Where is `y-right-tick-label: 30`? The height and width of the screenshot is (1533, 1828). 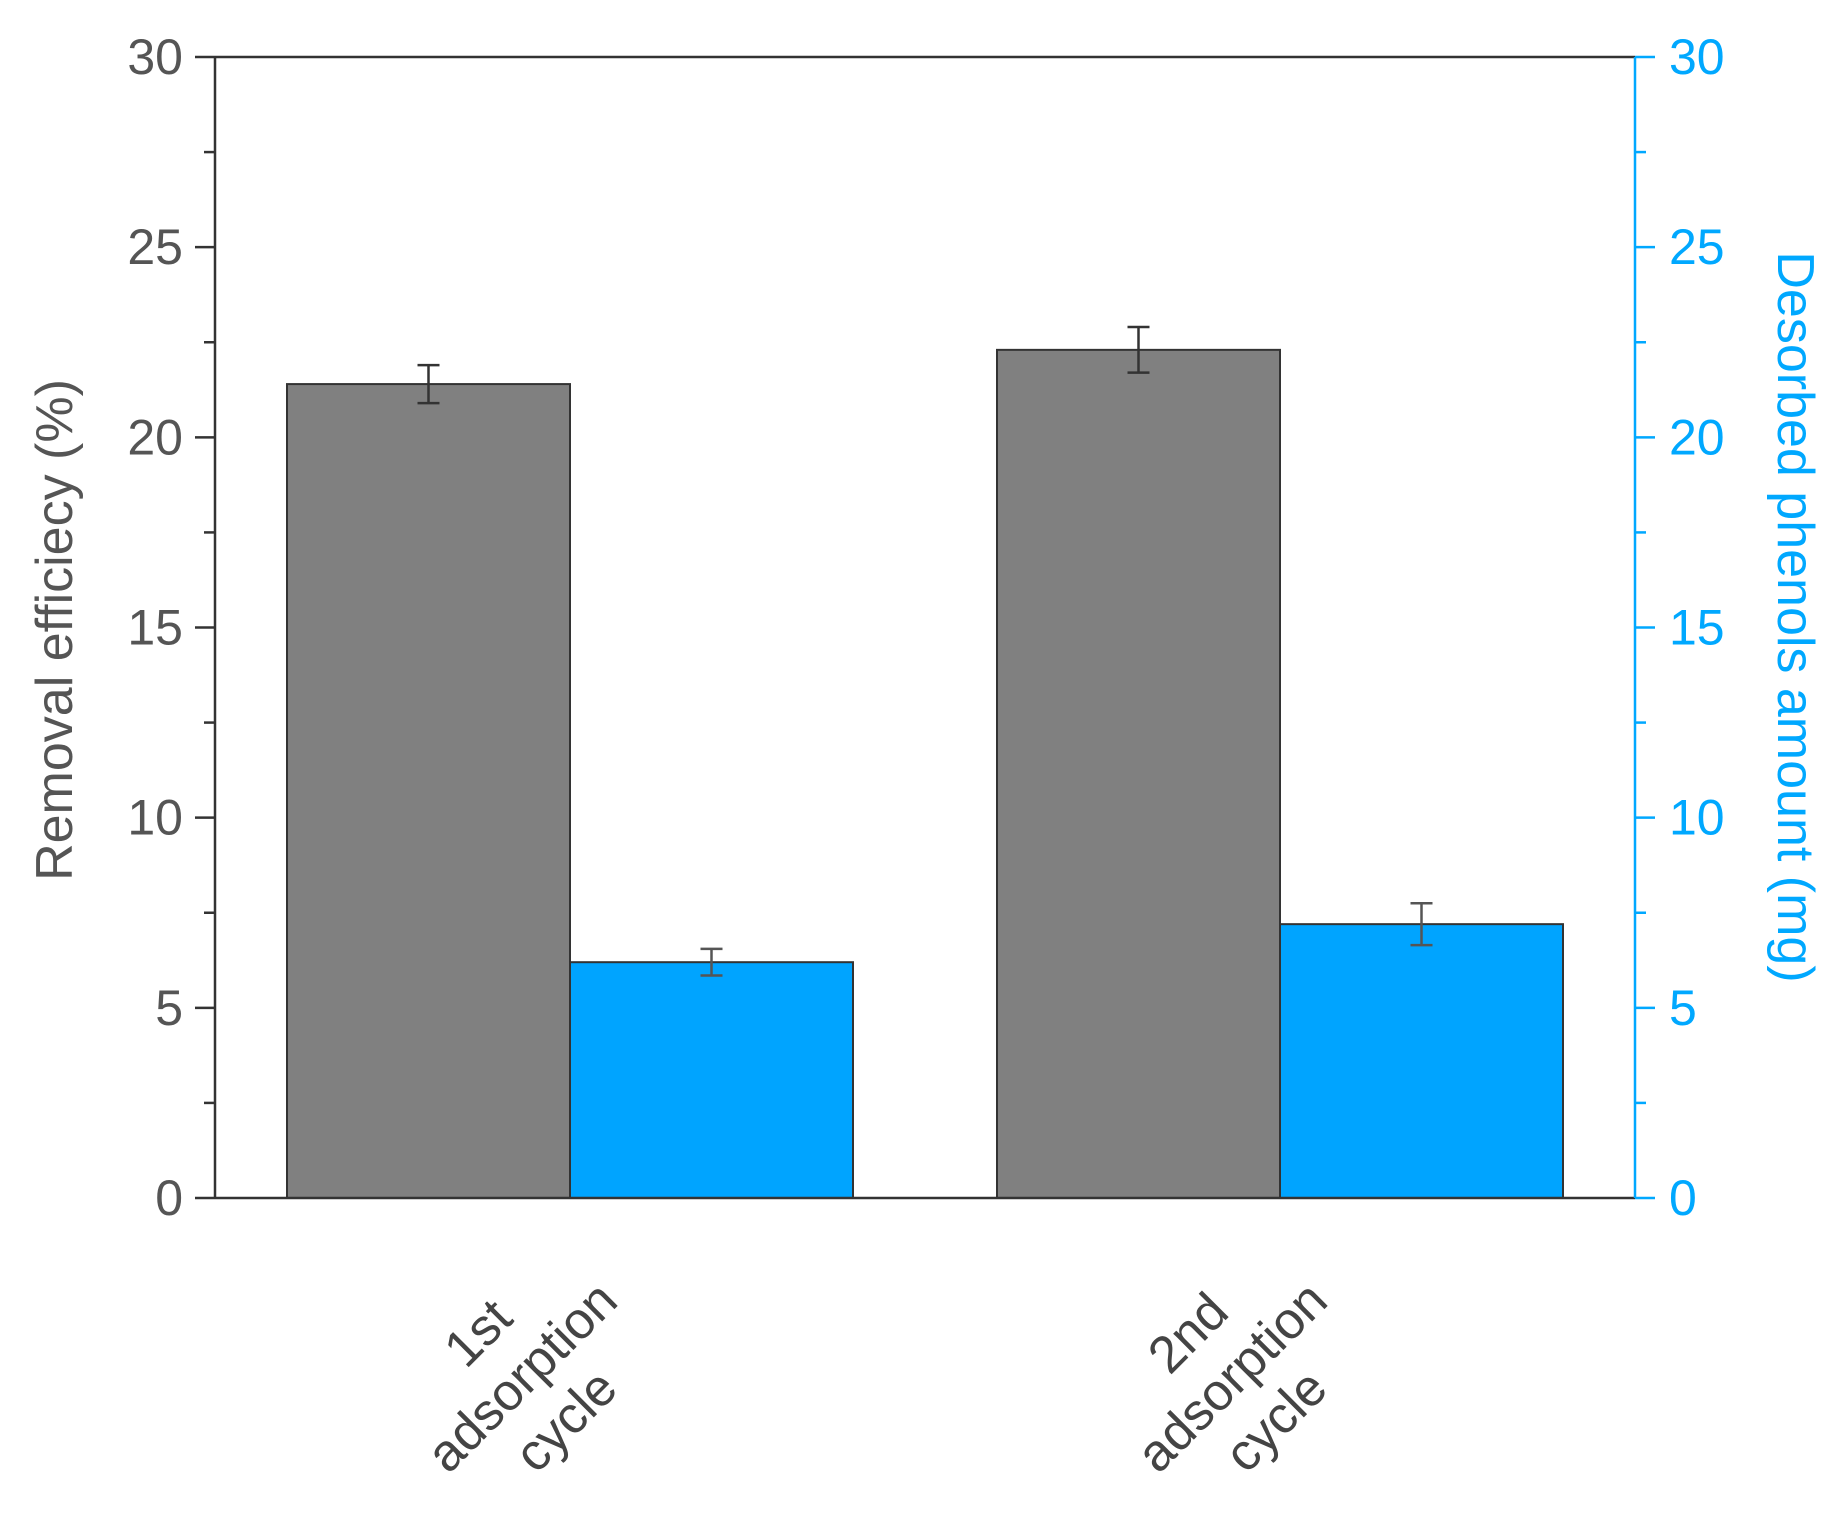 y-right-tick-label: 30 is located at coordinates (1697, 57).